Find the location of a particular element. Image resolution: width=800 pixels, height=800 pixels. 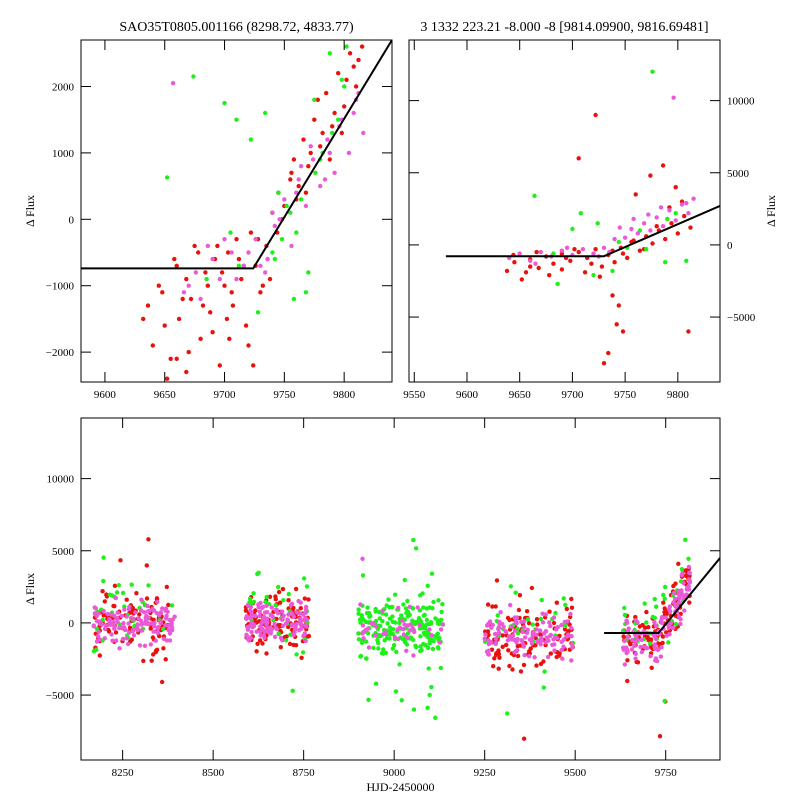

x-tick-label: 9550 is located at coordinates (414, 395).